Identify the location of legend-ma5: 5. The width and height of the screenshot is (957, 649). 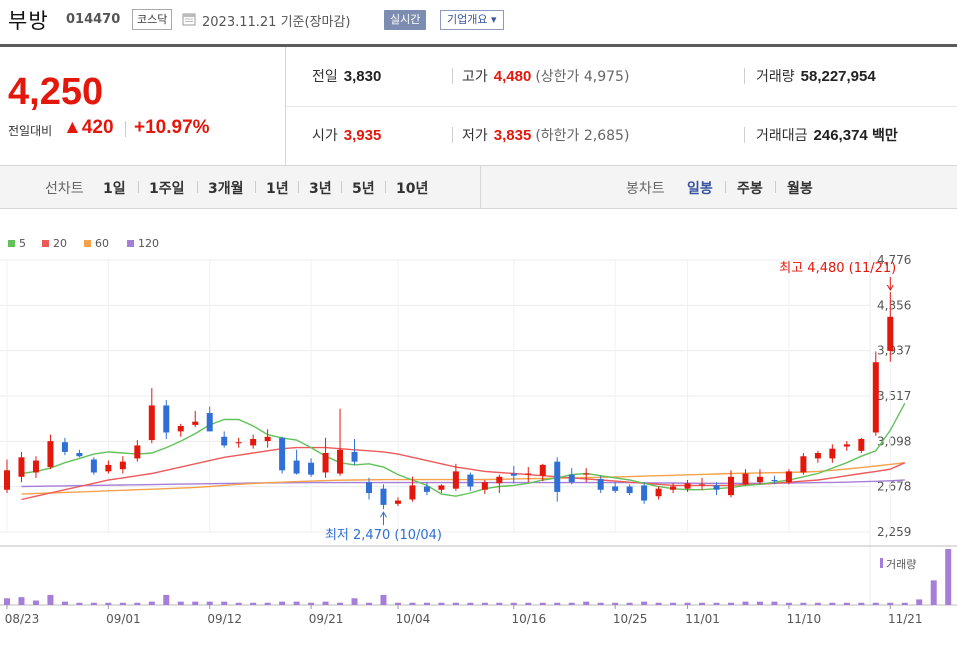
(17, 243).